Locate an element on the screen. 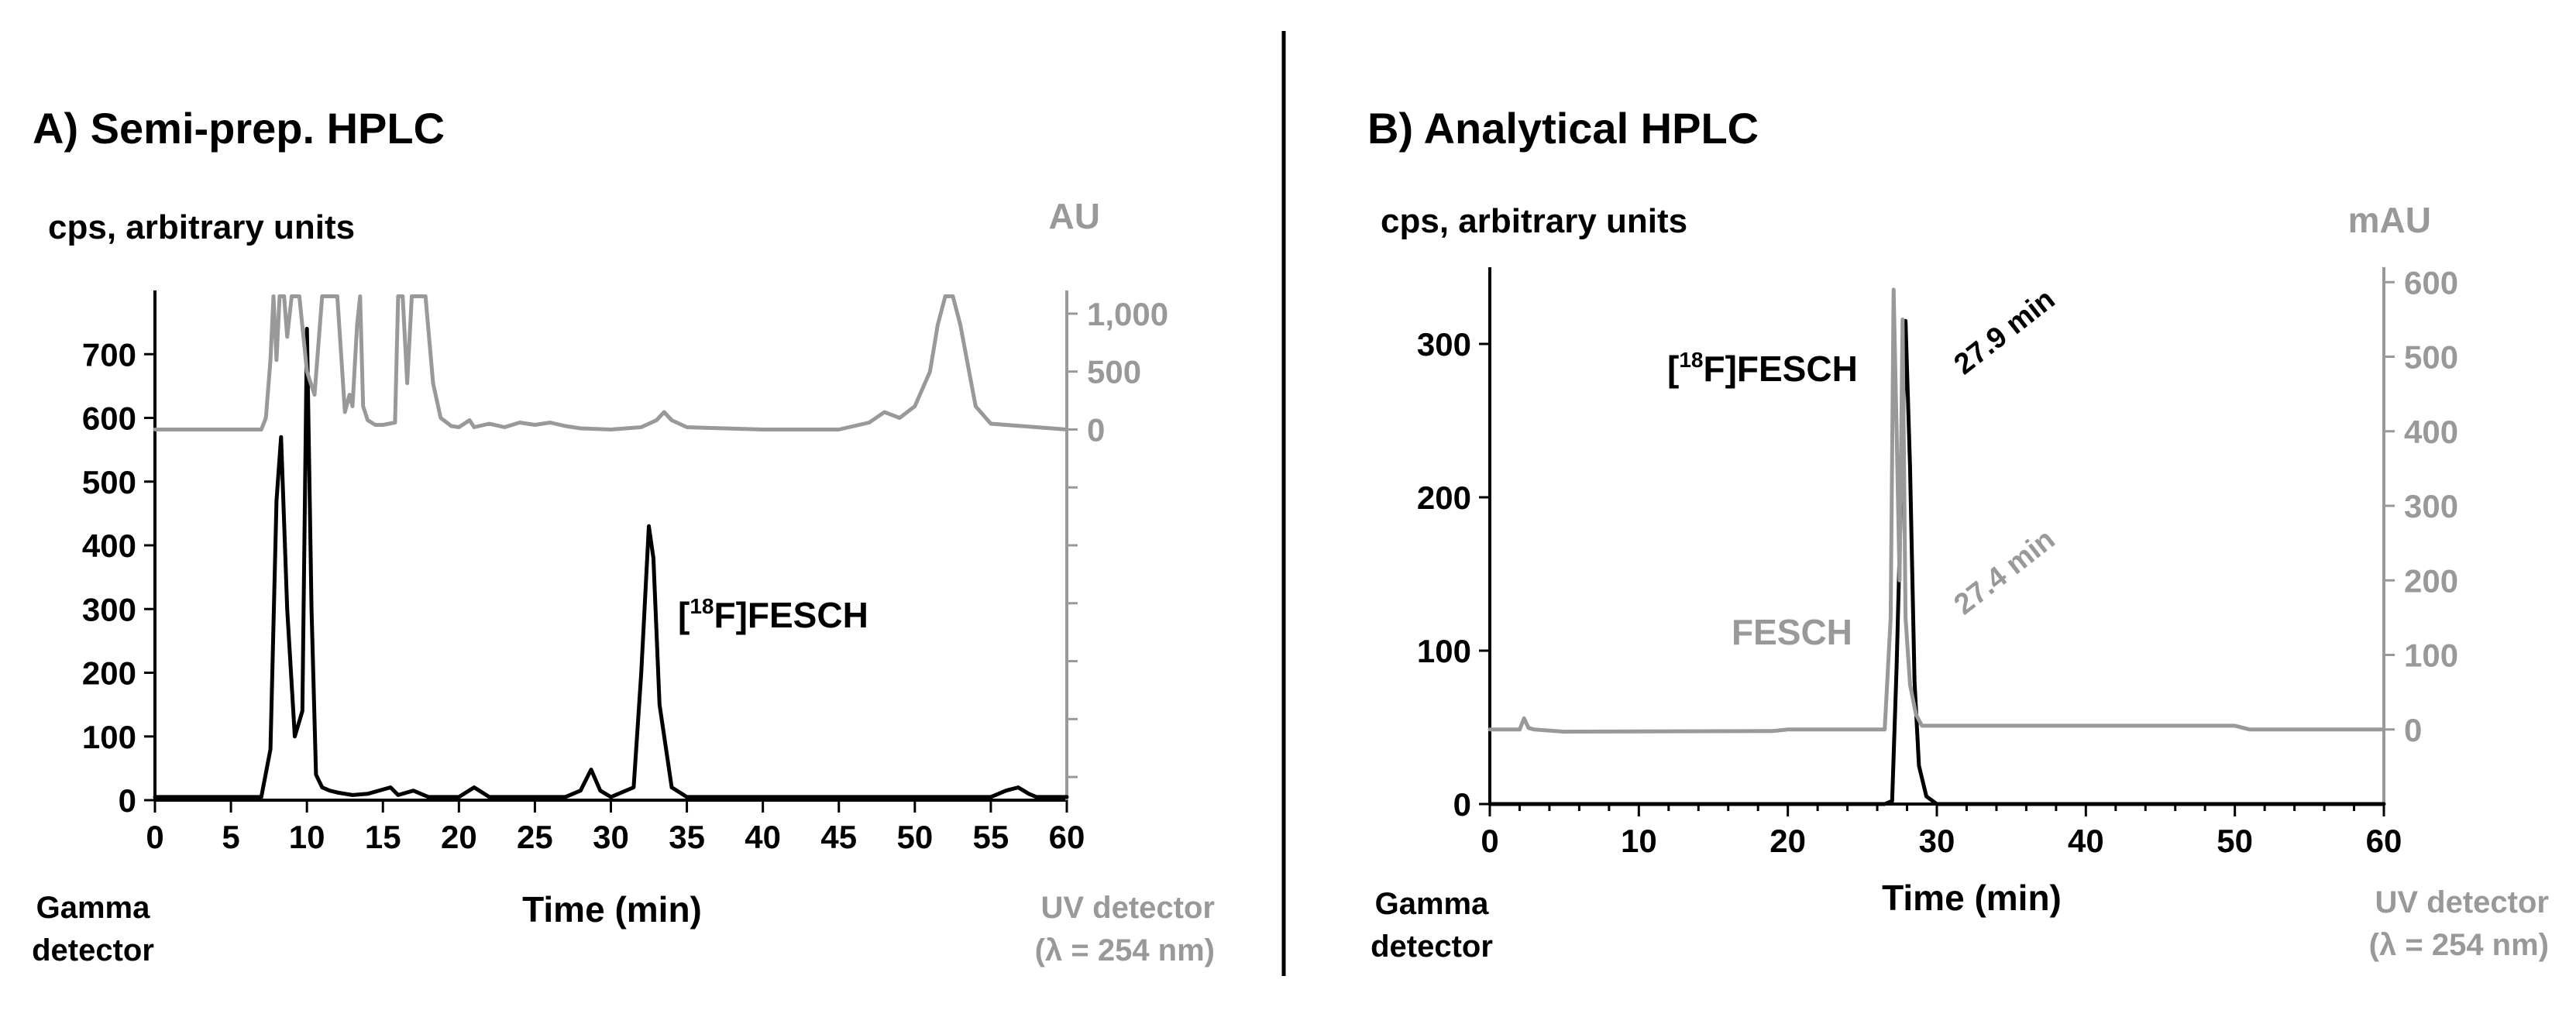 This screenshot has width=2576, height=1031. panel-b-x-tick-label: 50 is located at coordinates (2235, 841).